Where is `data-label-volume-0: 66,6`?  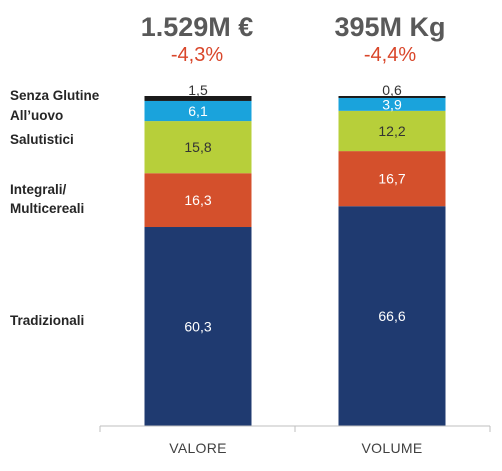
data-label-volume-0: 66,6 is located at coordinates (391, 316).